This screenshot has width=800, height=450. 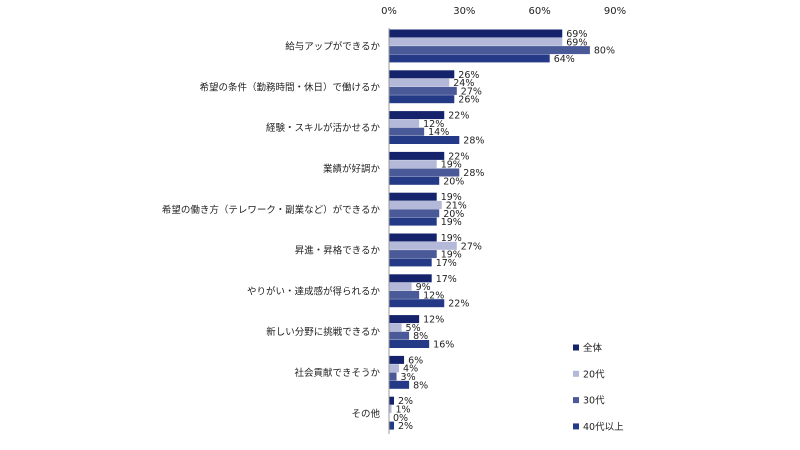 I want to click on data-label: 1%, so click(x=403, y=410).